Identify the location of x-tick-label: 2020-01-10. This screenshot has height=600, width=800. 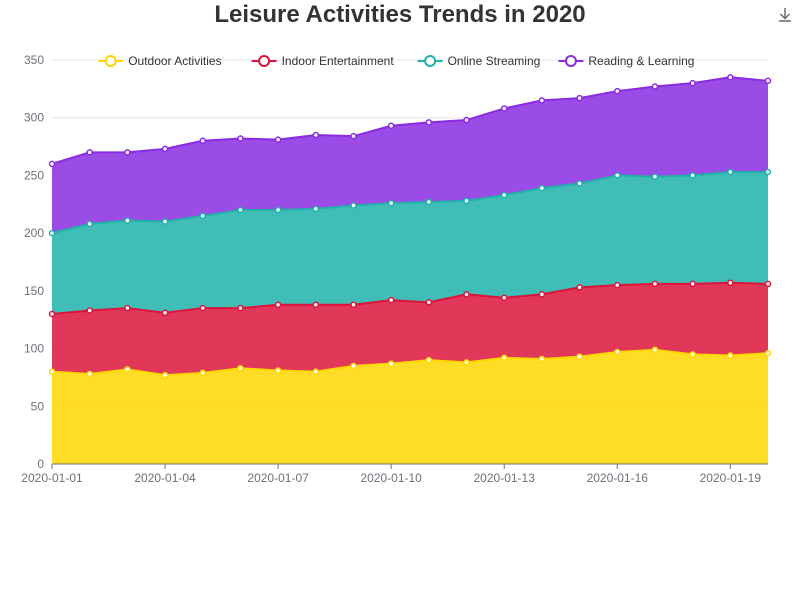
(391, 478).